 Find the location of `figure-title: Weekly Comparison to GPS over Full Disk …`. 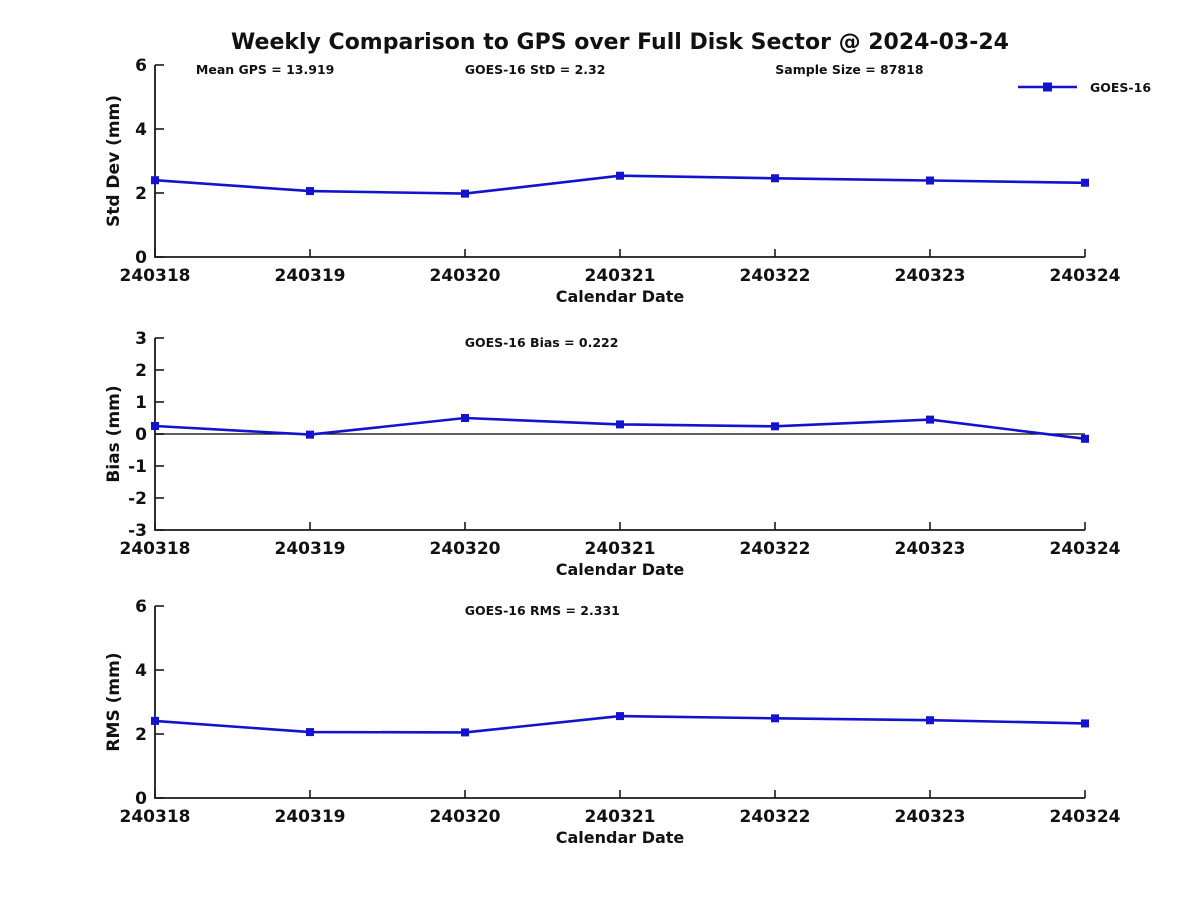

figure-title: Weekly Comparison to GPS over Full Disk … is located at coordinates (620, 42).